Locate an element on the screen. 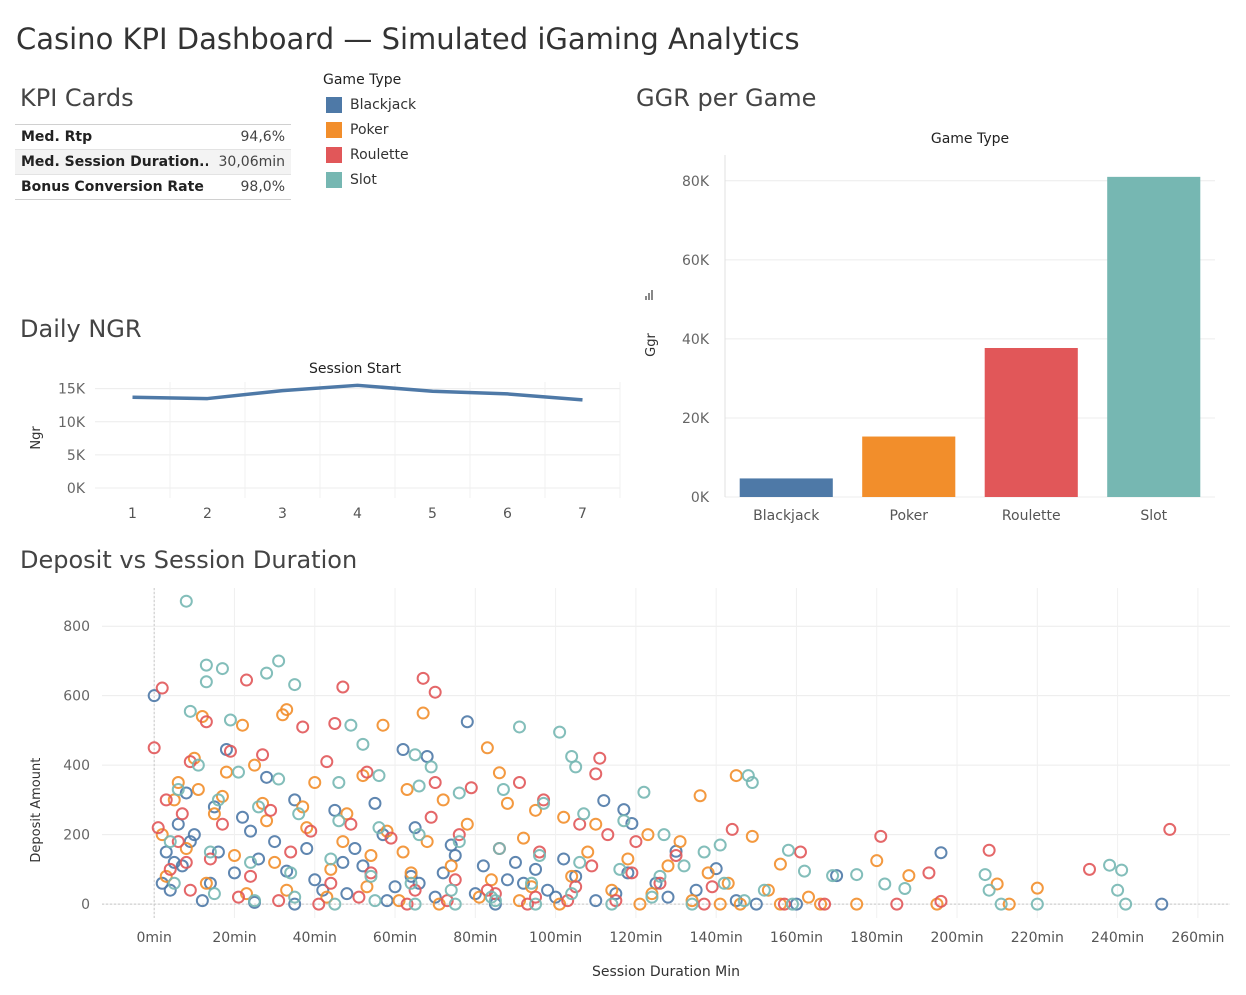 The width and height of the screenshot is (1246, 995). deposit-ytick-label: 400 is located at coordinates (76, 766).